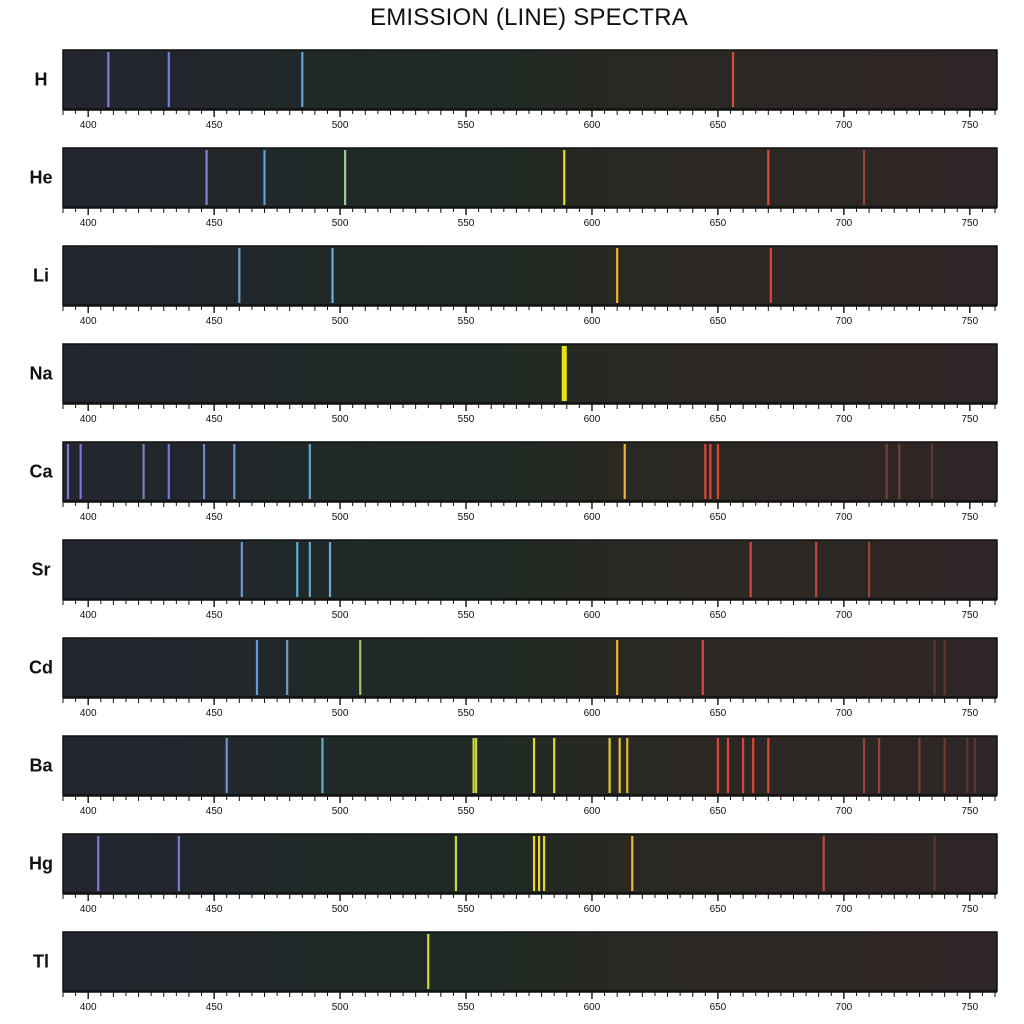 Image resolution: width=1024 pixels, height=1024 pixels. I want to click on spectrum-row: H 400 450 500 550 600 650 700 750, so click(516, 90).